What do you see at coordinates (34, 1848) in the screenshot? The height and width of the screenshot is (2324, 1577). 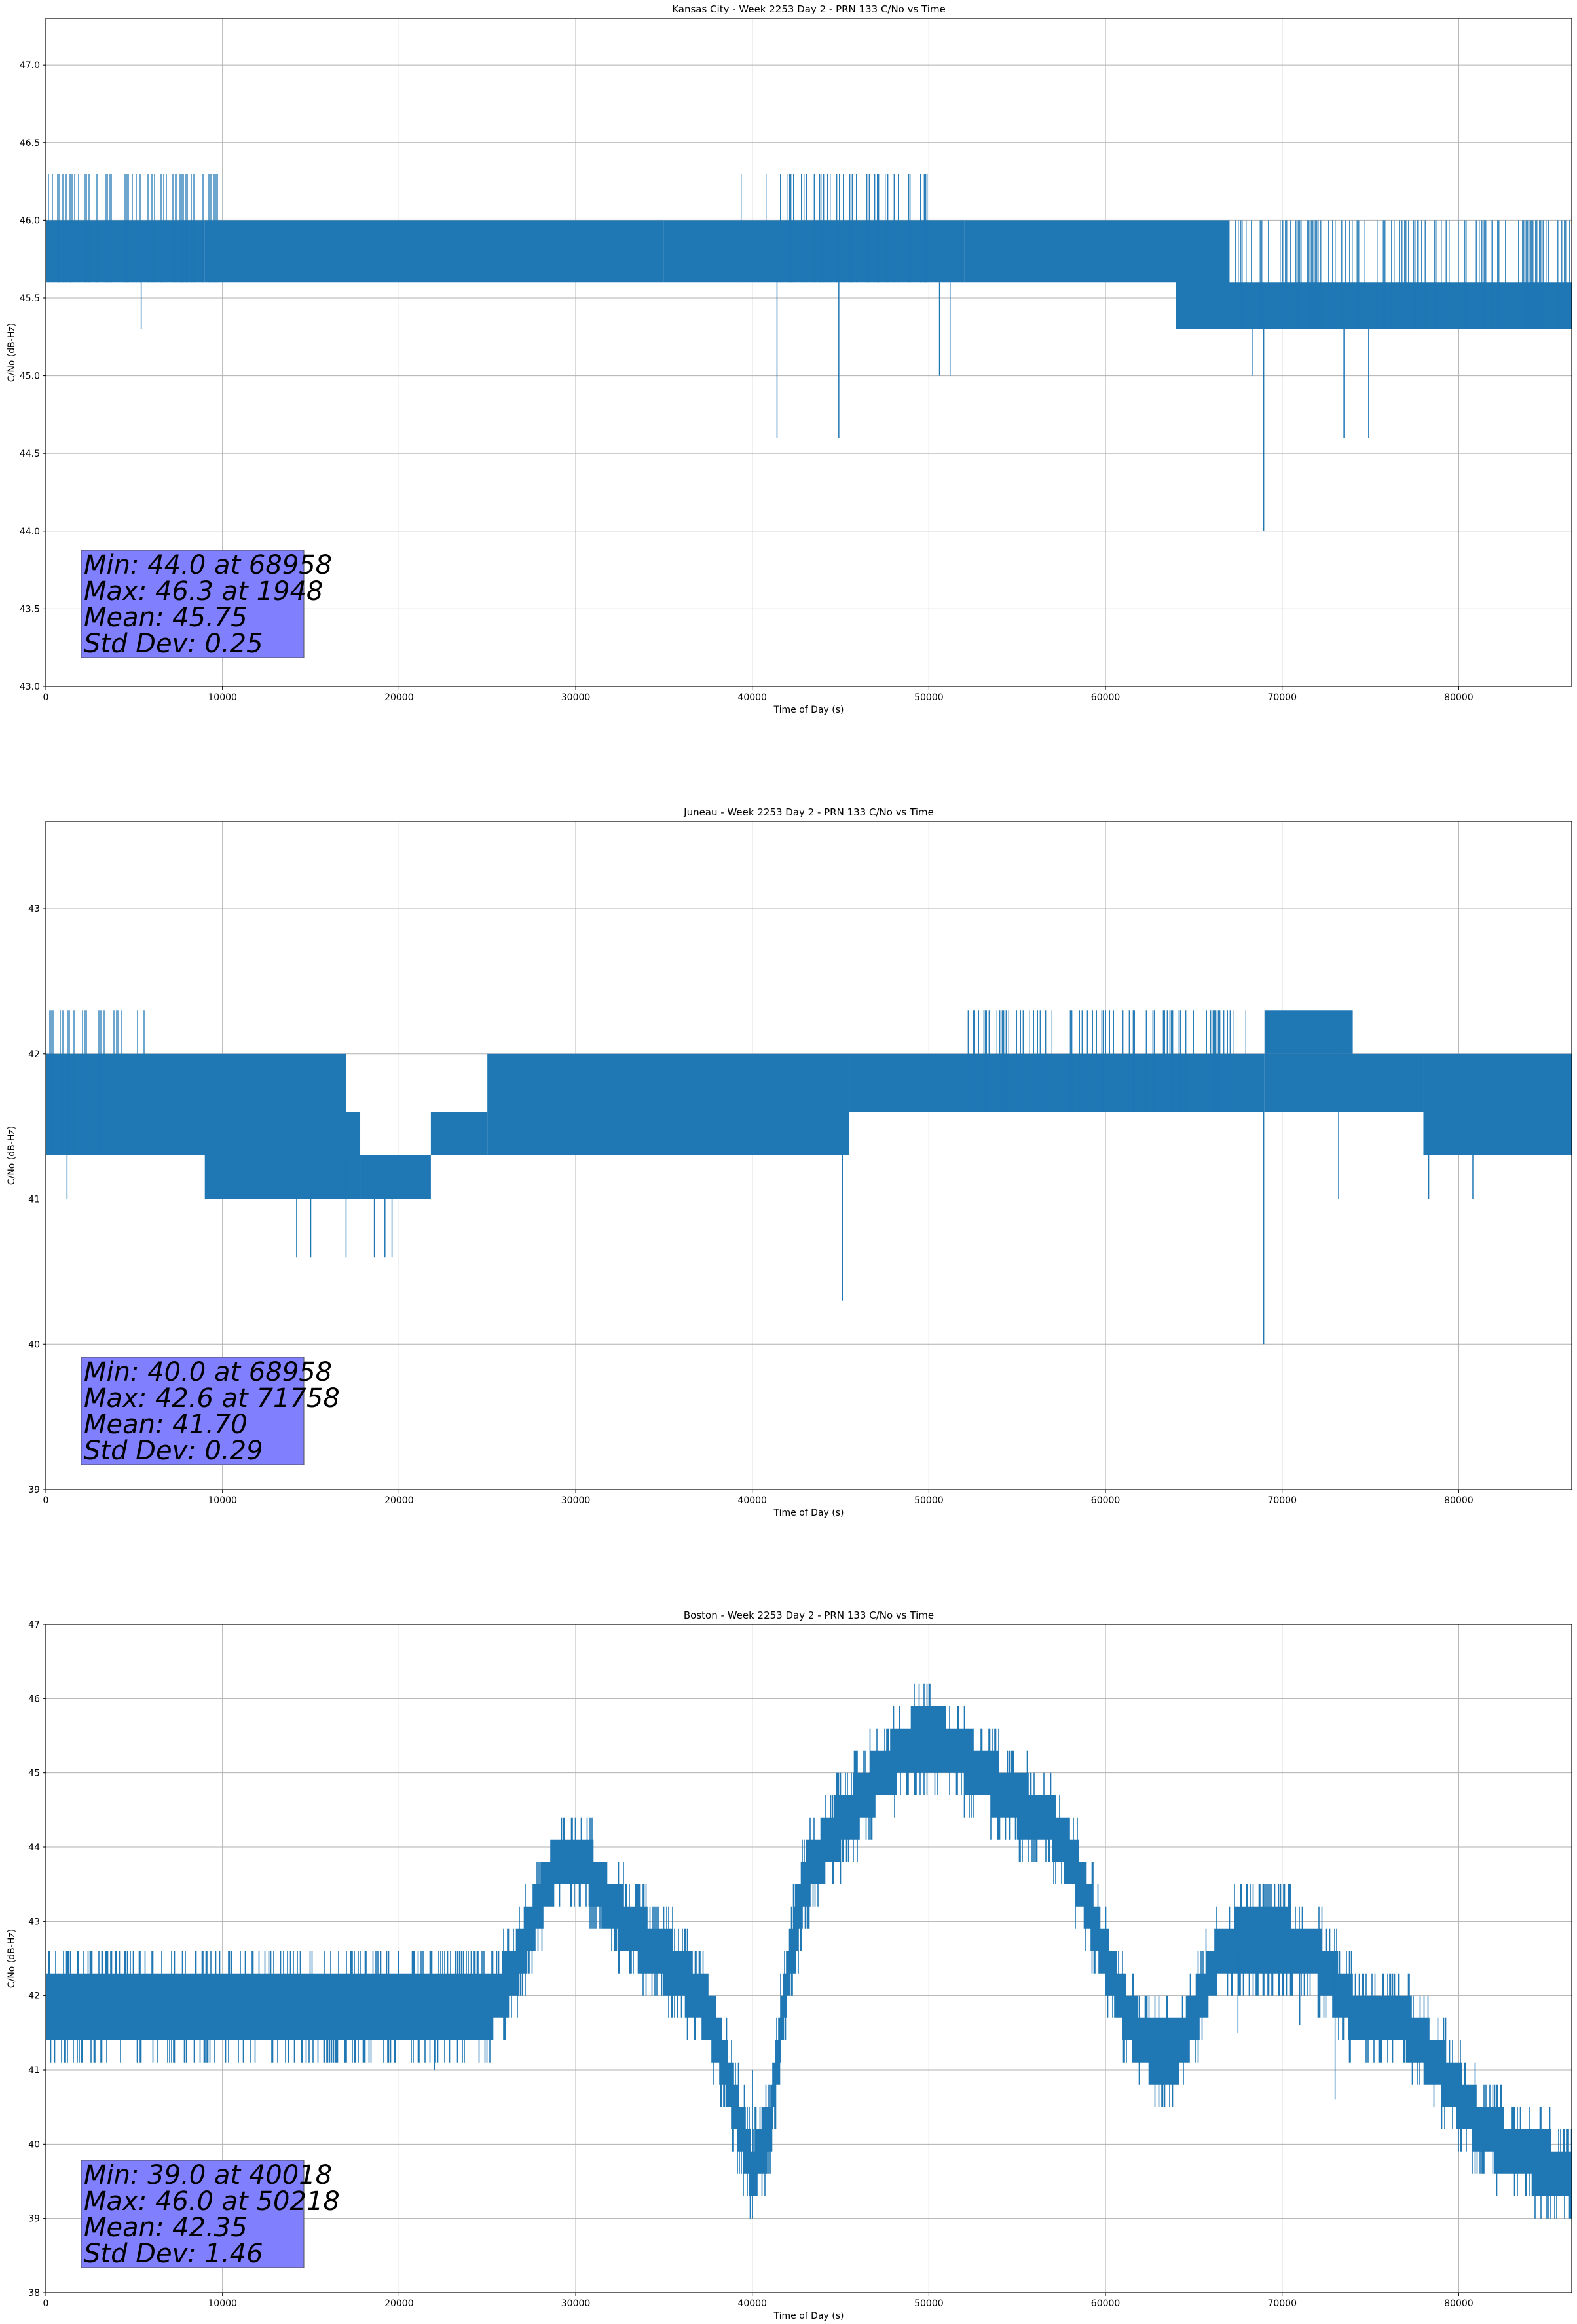 I see `y-tick-label: 44` at bounding box center [34, 1848].